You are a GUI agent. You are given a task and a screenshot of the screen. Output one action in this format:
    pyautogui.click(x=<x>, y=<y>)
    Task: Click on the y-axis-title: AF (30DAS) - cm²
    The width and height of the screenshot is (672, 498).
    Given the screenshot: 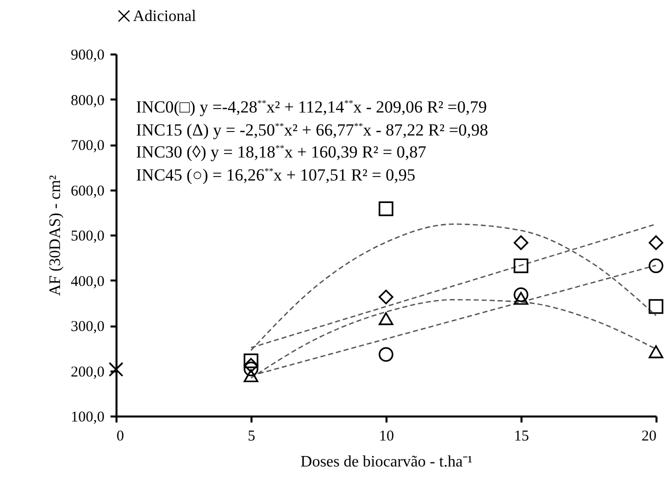 What is the action you would take?
    pyautogui.click(x=55, y=235)
    